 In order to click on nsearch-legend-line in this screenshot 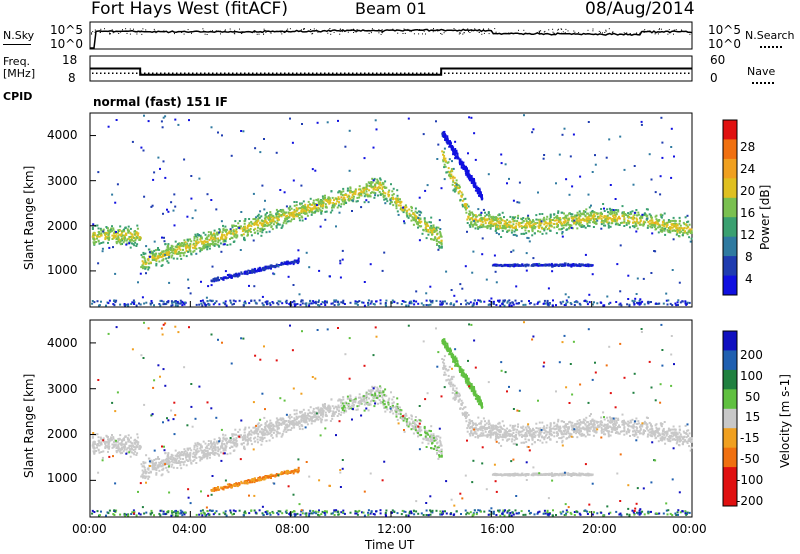, I will do `click(771, 47)`.